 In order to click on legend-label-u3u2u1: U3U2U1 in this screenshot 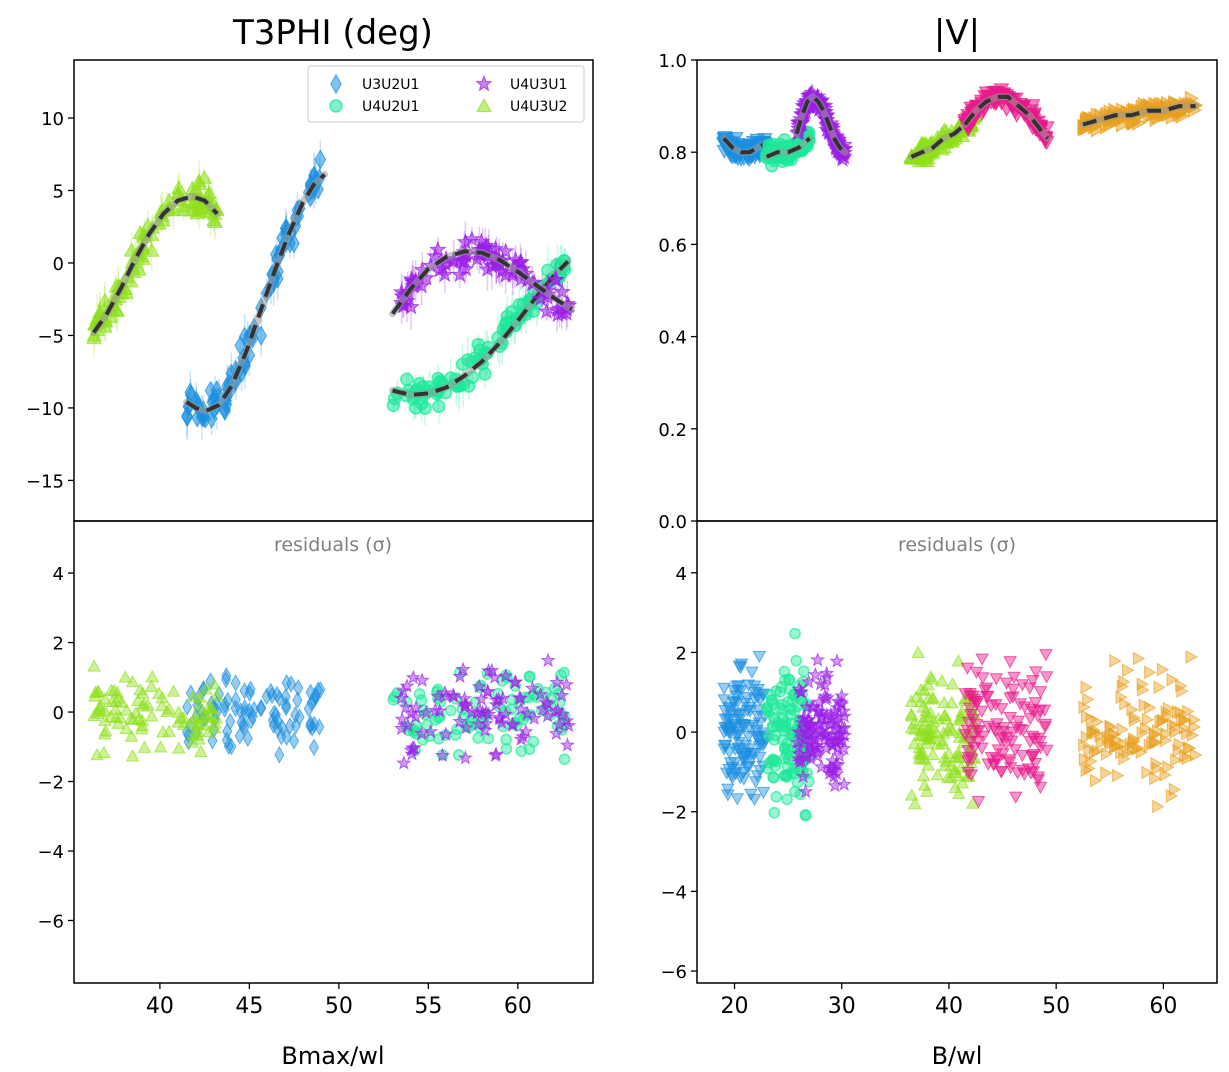, I will do `click(390, 85)`.